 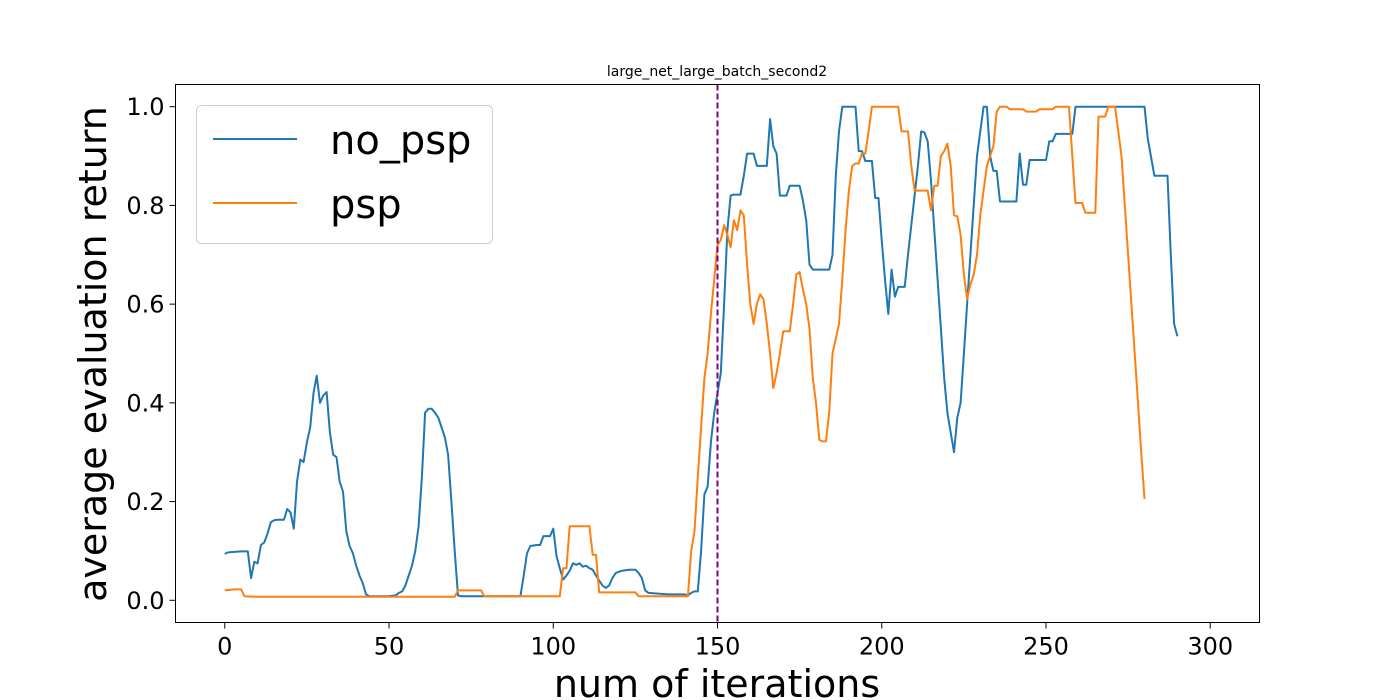 What do you see at coordinates (718, 647) in the screenshot?
I see `x-tick-label: 150` at bounding box center [718, 647].